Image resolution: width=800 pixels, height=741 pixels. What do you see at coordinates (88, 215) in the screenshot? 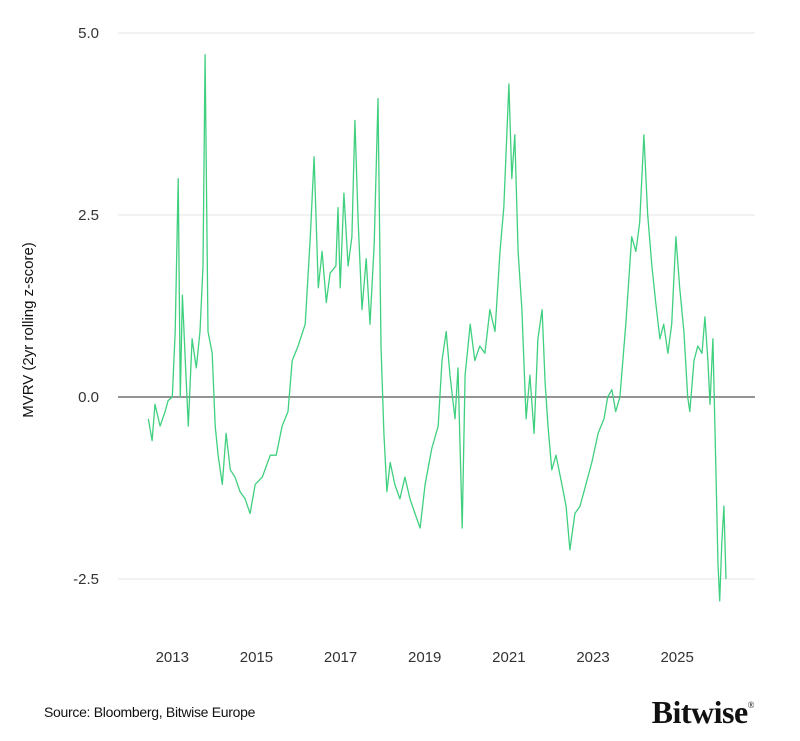
I see `y-tick-label: 2.5` at bounding box center [88, 215].